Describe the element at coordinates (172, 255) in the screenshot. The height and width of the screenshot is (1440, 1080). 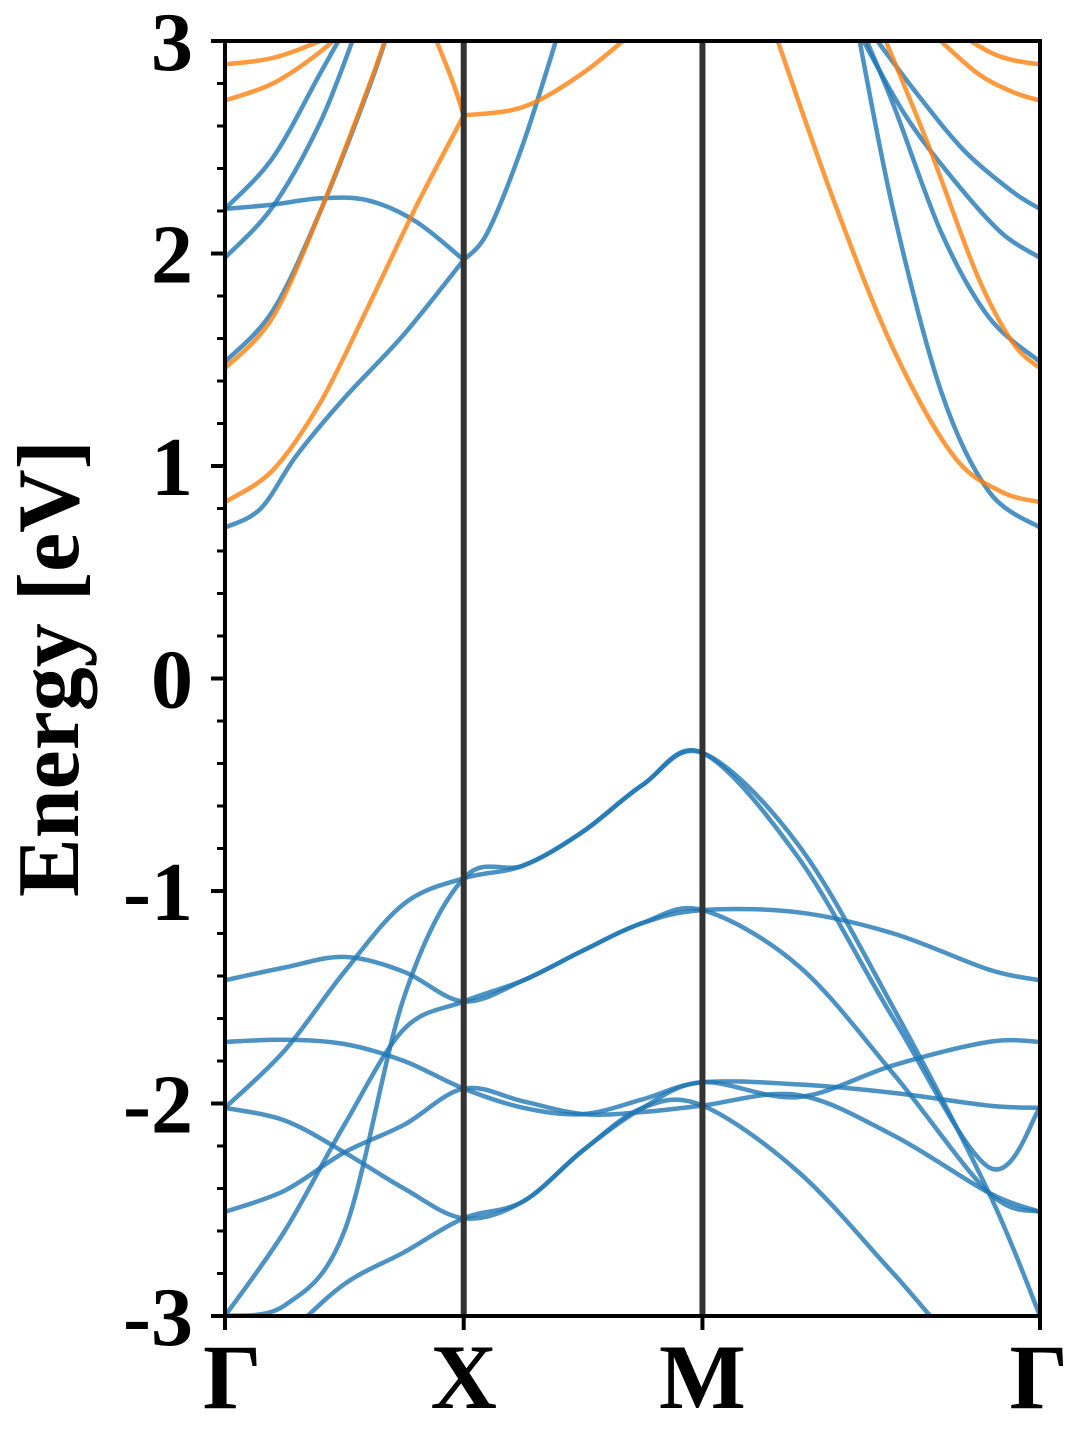
I see `y-tick-label-1: 2` at that location.